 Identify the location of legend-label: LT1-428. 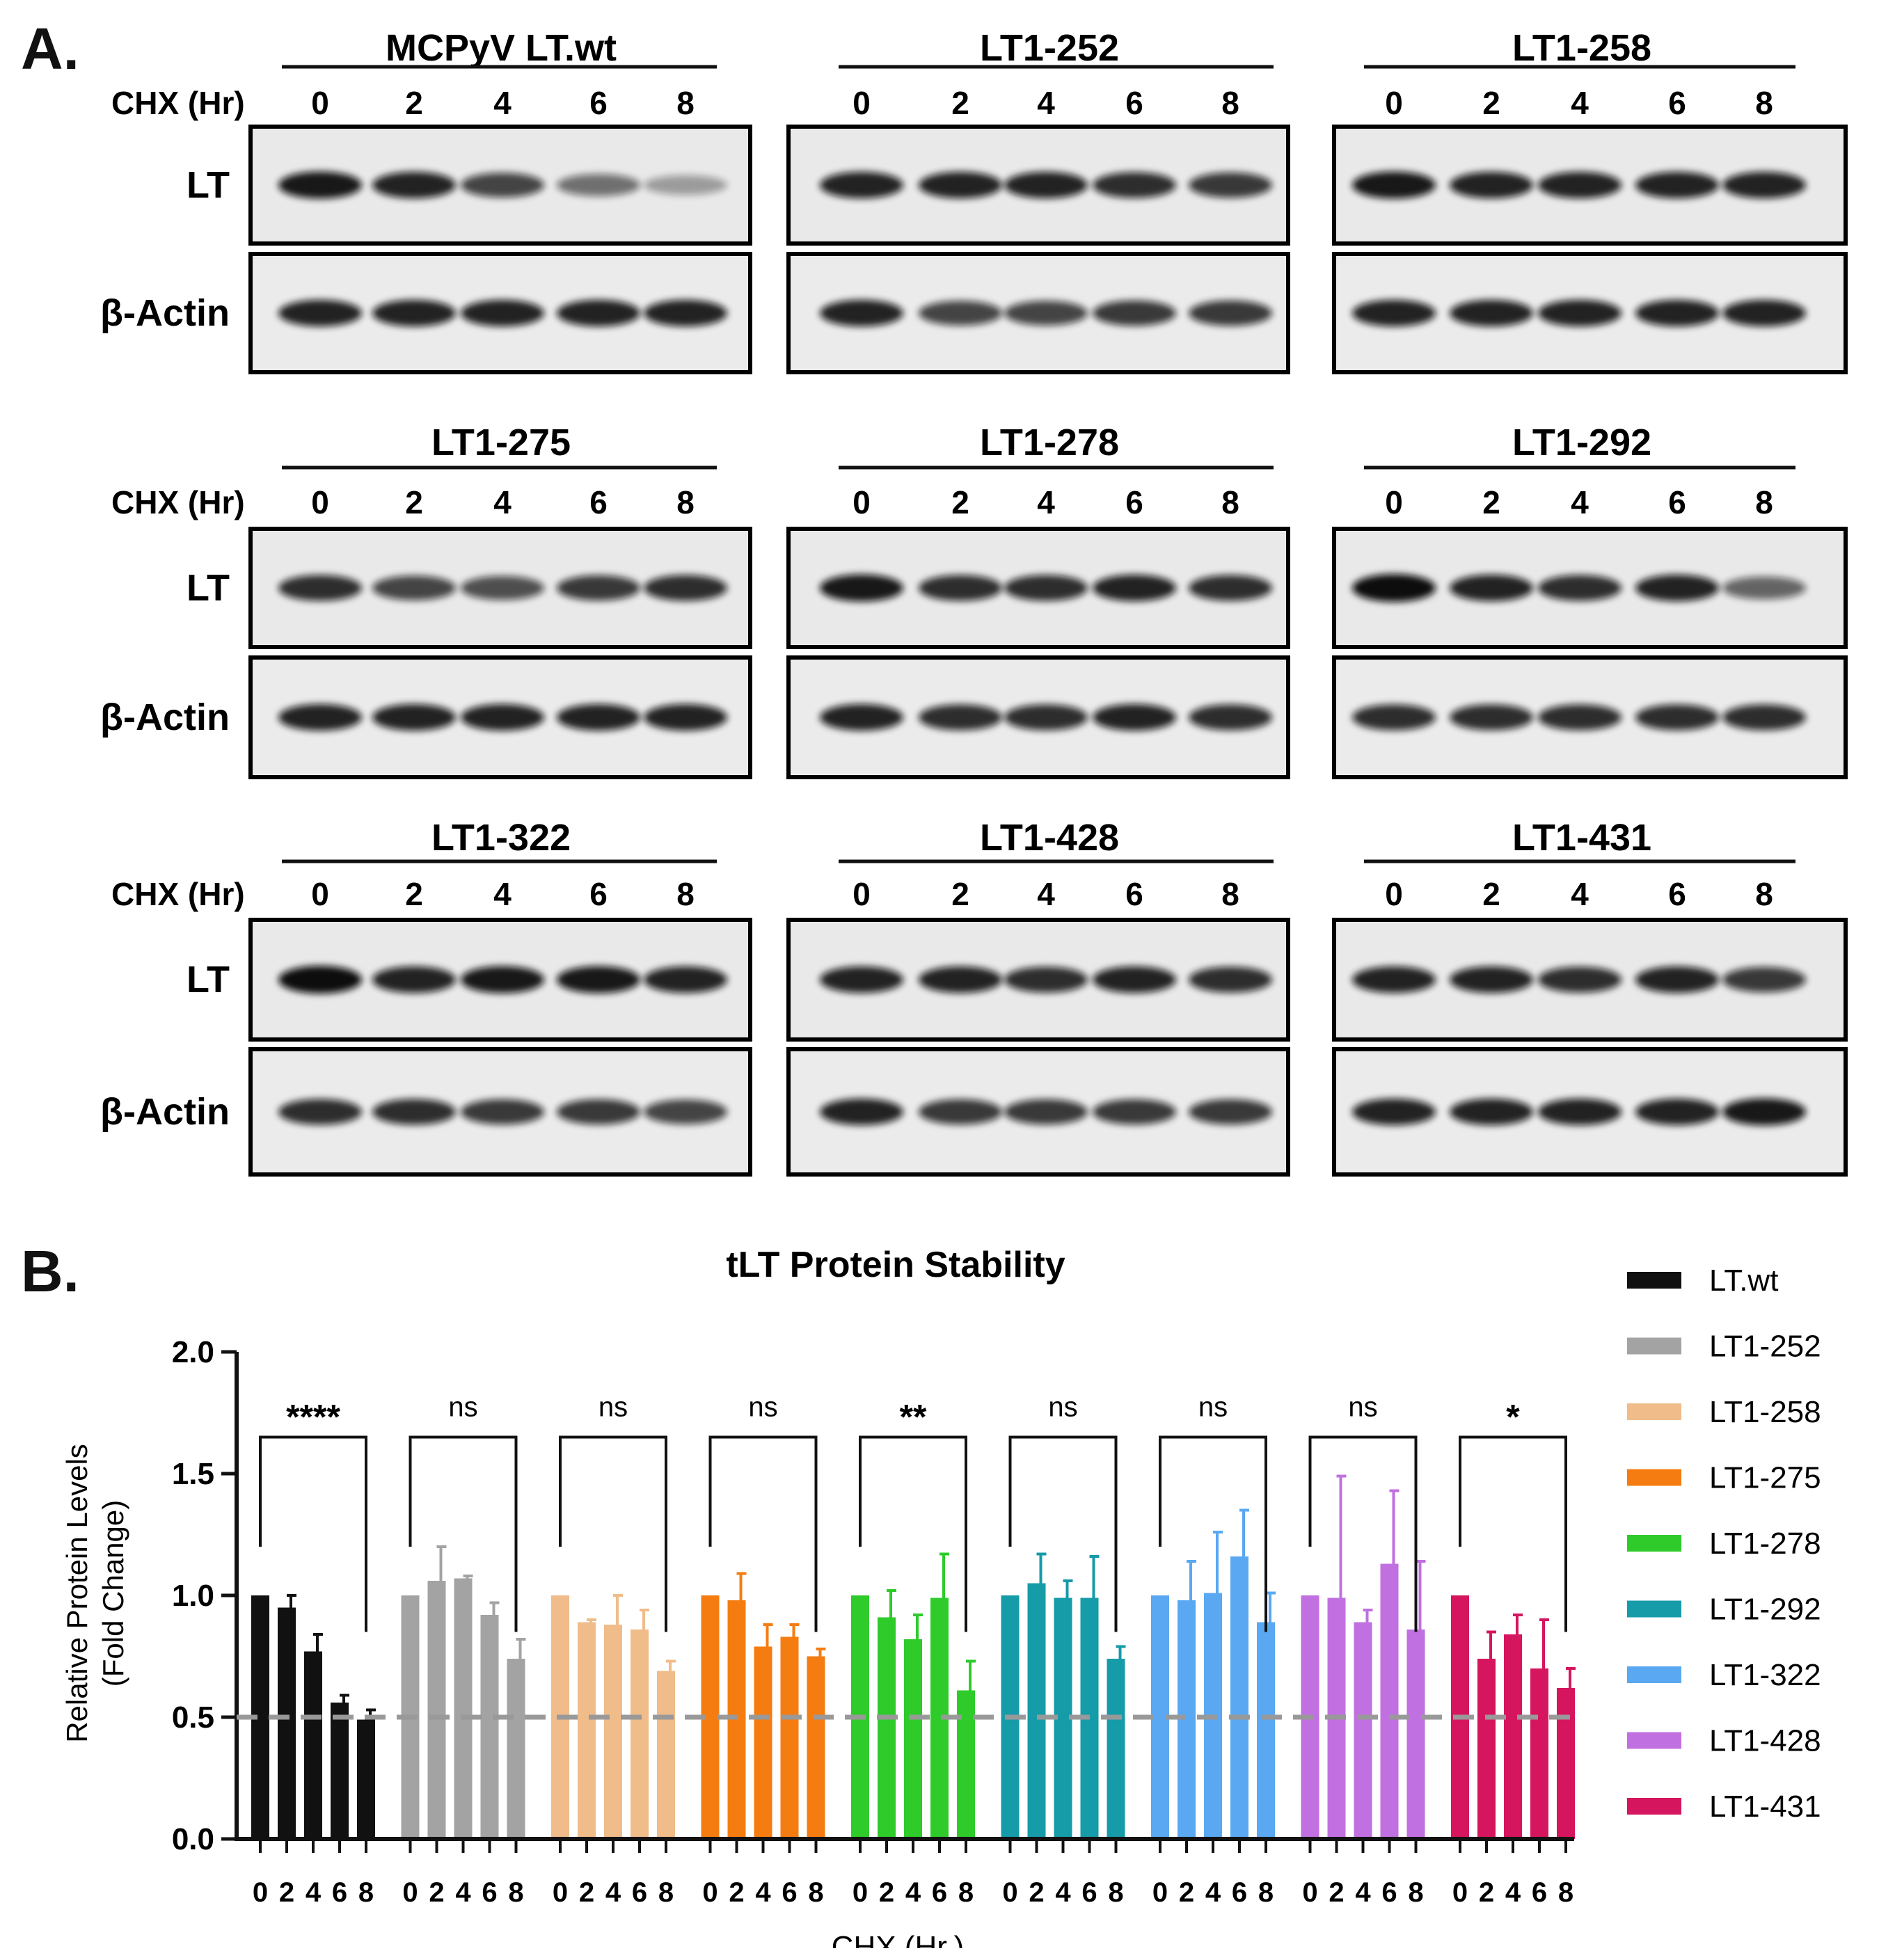
(1765, 1741).